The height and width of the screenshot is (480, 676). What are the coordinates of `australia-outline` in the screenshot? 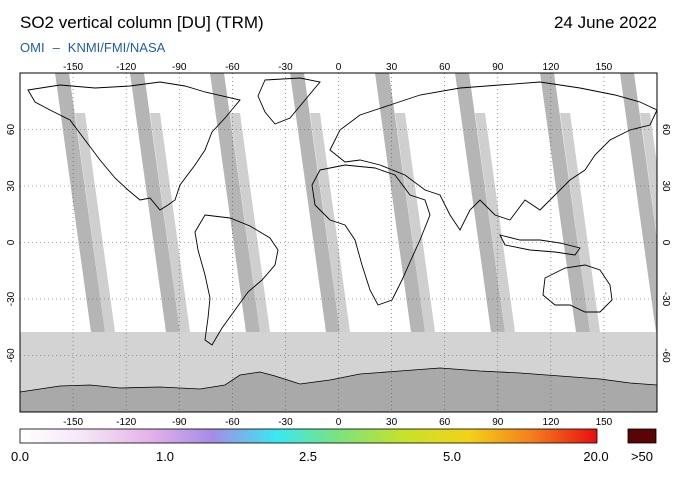 It's located at (577, 288).